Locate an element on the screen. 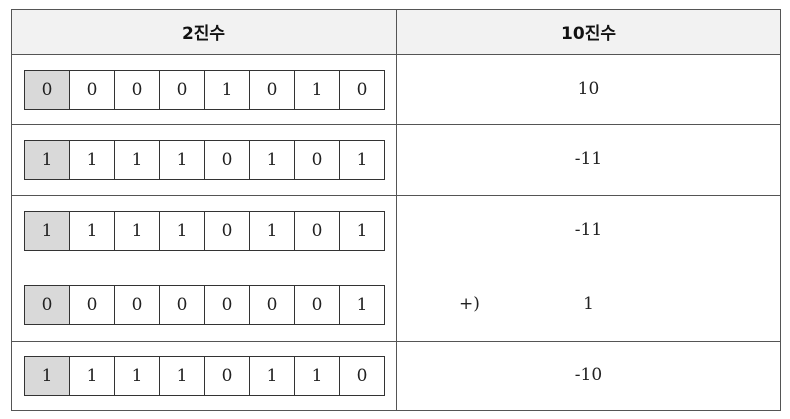 The width and height of the screenshot is (790, 419). header-decimal: 10진수 is located at coordinates (588, 34).